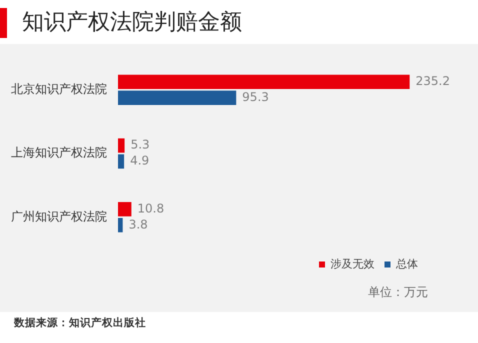 Image resolution: width=478 pixels, height=343 pixels. Describe the element at coordinates (433, 81) in the screenshot. I see `data-label: 235.2` at that location.